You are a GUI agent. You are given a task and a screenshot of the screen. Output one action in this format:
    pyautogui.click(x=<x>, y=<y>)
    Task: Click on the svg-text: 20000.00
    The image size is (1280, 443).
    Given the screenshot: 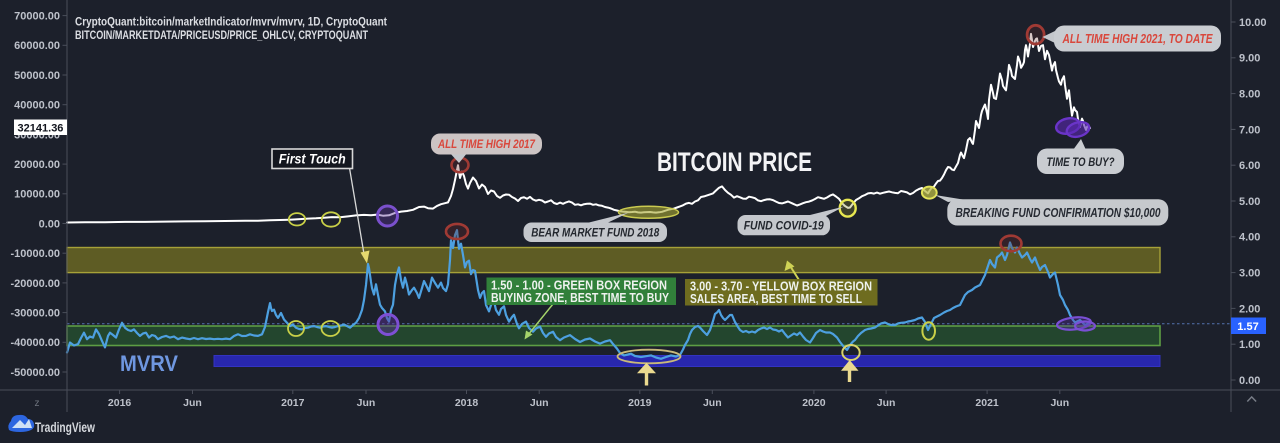 What is the action you would take?
    pyautogui.click(x=37, y=165)
    